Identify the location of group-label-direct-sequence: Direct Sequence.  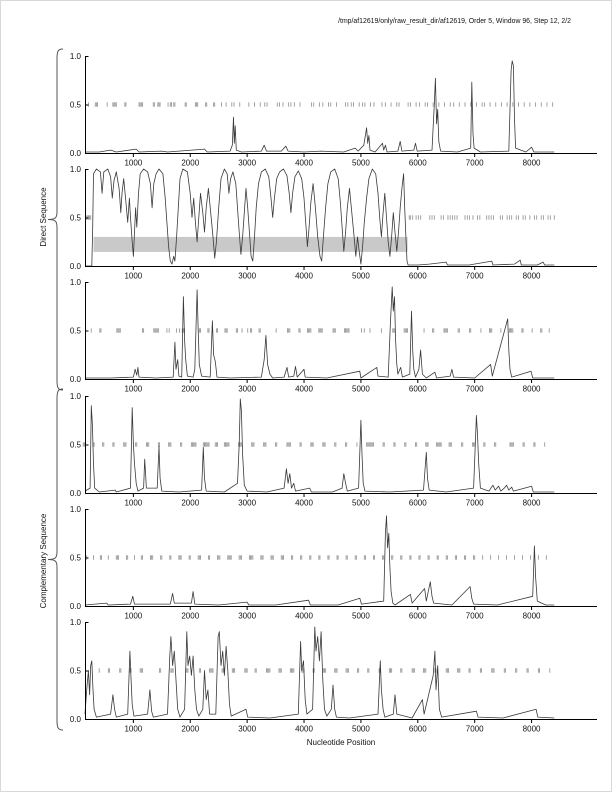
(43, 217).